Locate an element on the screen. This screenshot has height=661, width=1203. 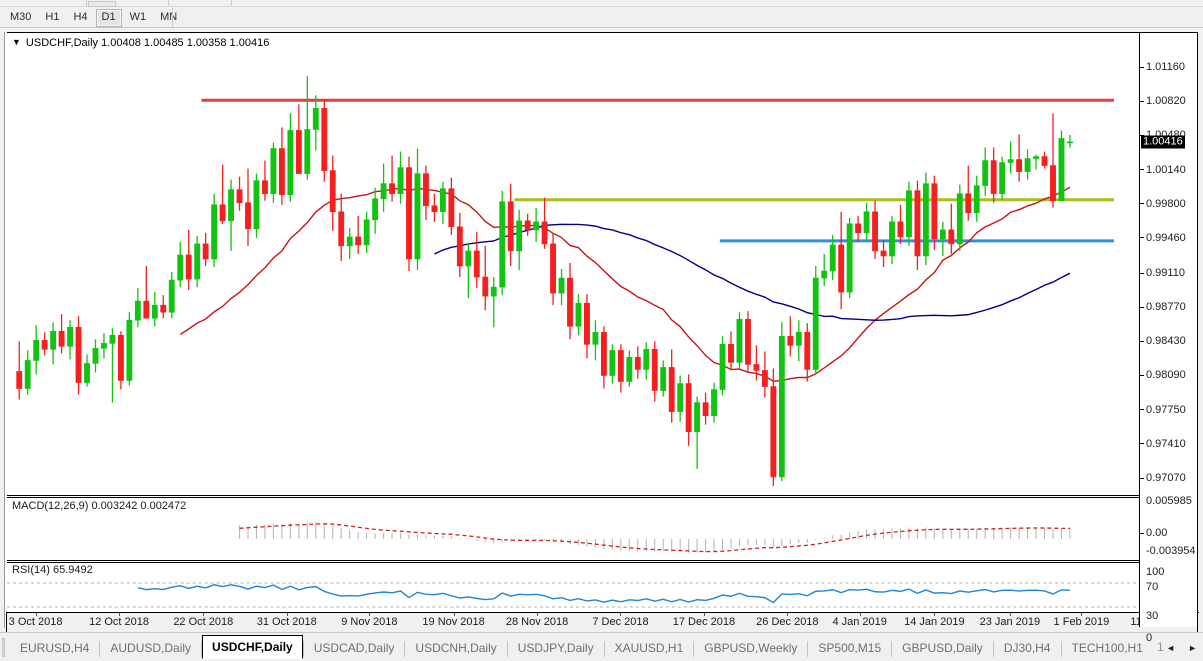
scroll-right-icon: ► is located at coordinates (1192, 647).